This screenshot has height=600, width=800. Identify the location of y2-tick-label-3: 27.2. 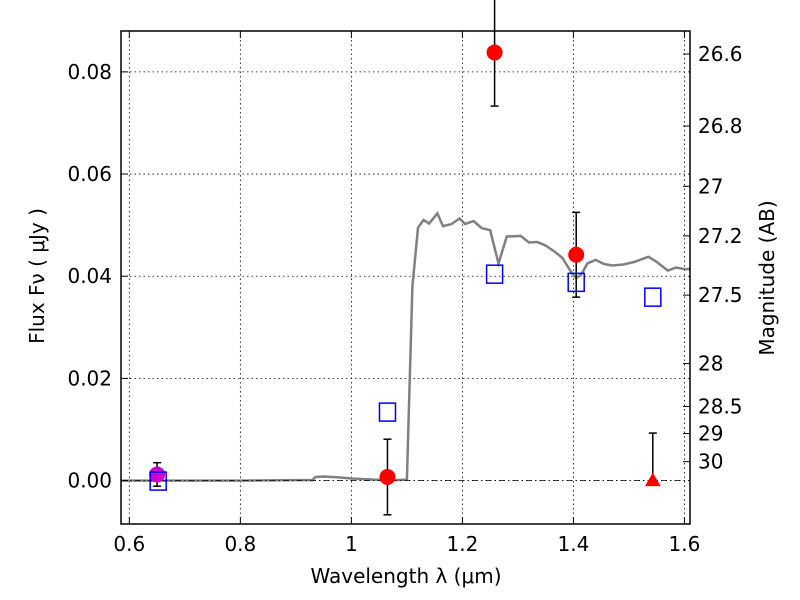
(720, 236).